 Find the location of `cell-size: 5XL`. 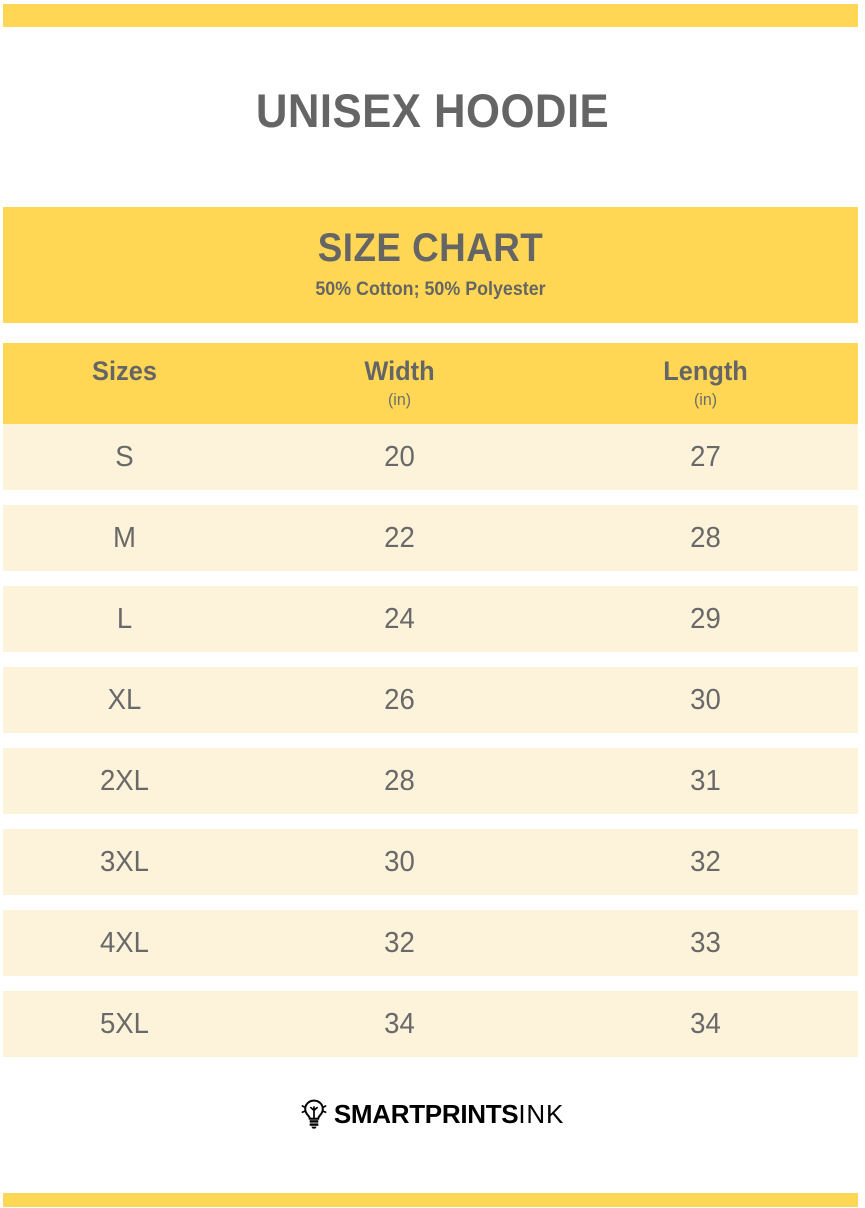

cell-size: 5XL is located at coordinates (124, 1024).